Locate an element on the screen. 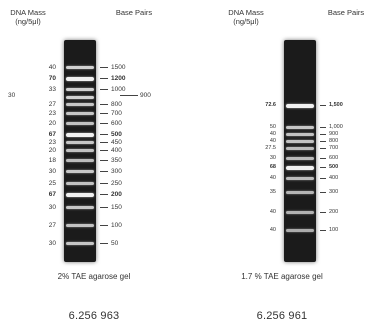 The width and height of the screenshot is (376, 329). mass-label: 67 is located at coordinates (52, 194).